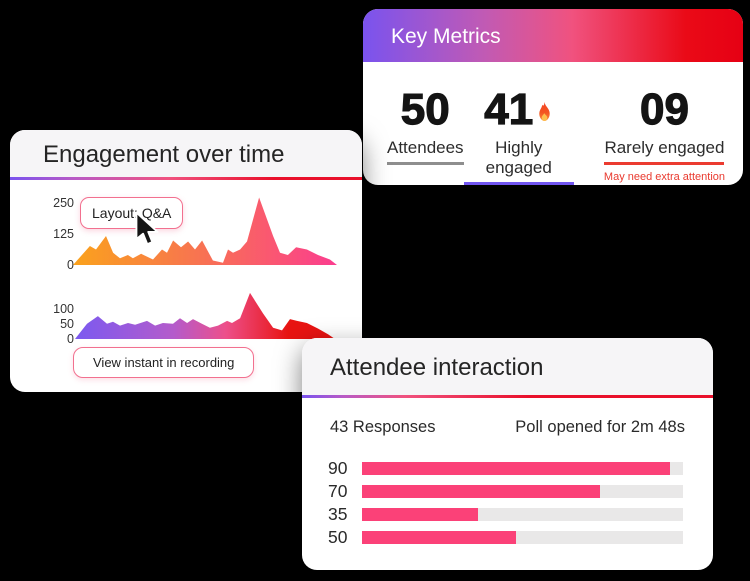  What do you see at coordinates (425, 151) in the screenshot?
I see `metric-label: Attendees` at bounding box center [425, 151].